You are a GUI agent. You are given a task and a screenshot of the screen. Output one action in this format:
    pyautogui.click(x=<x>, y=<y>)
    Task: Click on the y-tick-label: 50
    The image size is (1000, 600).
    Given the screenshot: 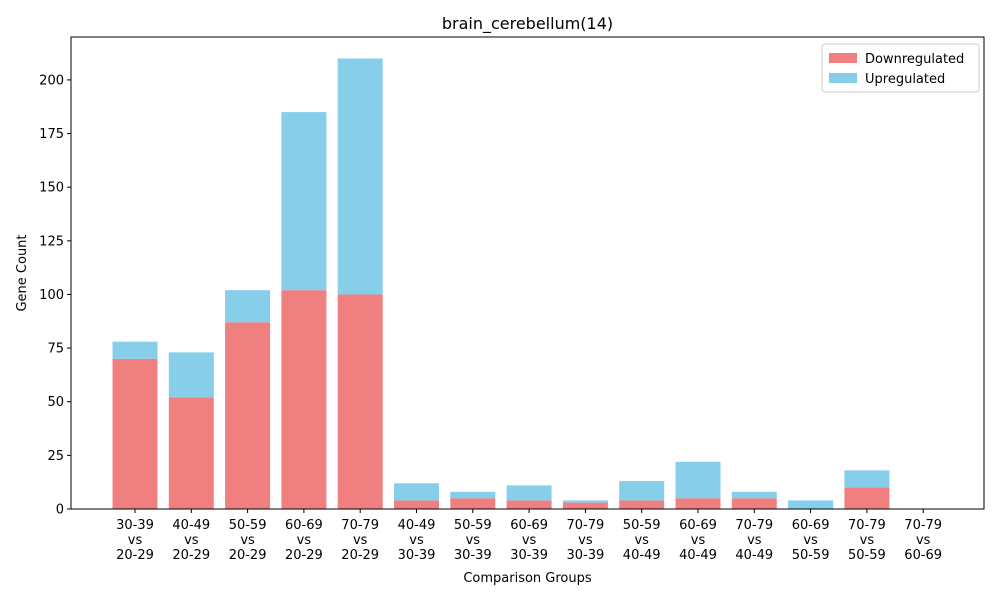 What is the action you would take?
    pyautogui.click(x=55, y=402)
    